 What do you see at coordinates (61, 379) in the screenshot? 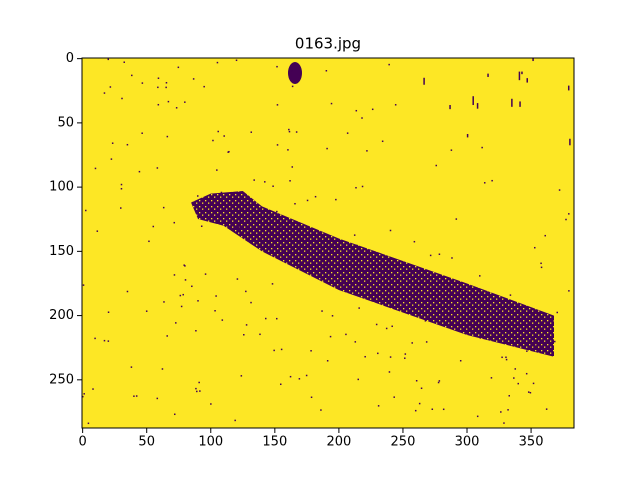
I see `y-tick-label: 250` at bounding box center [61, 379].